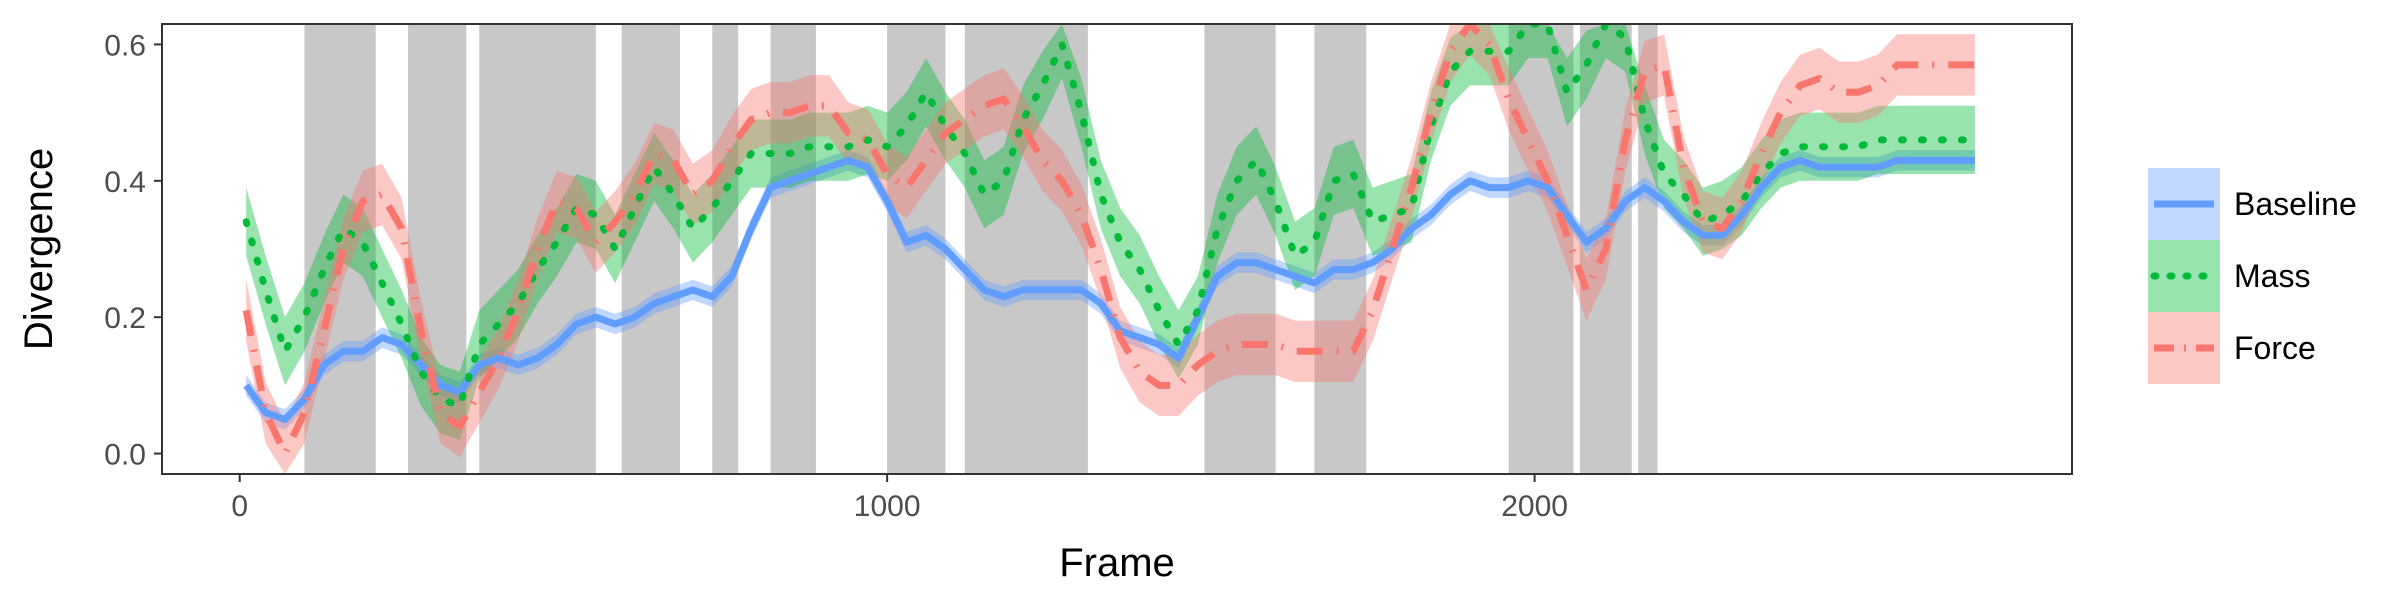  I want to click on y-tick-label: 0.6, so click(125, 45).